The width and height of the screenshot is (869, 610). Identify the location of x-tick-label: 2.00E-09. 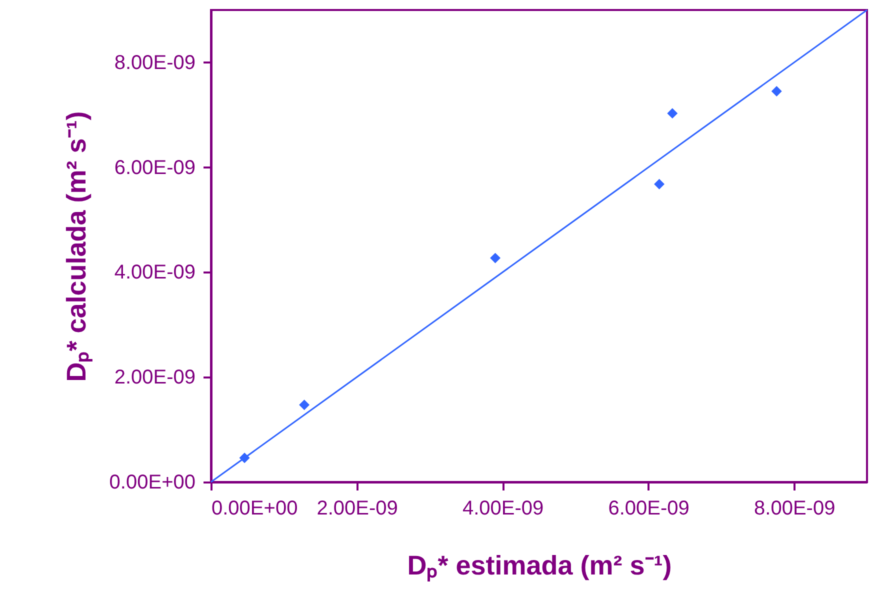
(357, 509).